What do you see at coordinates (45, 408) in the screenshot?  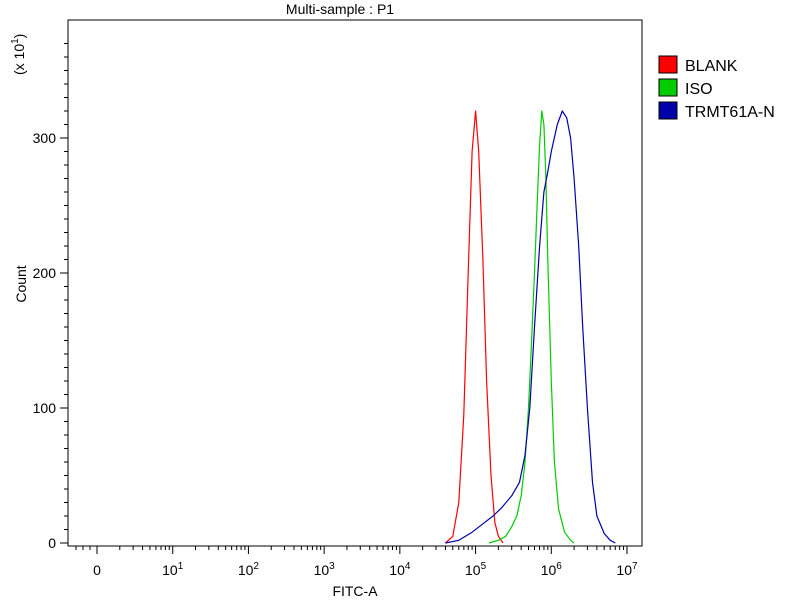 I see `y-tick-label: 100` at bounding box center [45, 408].